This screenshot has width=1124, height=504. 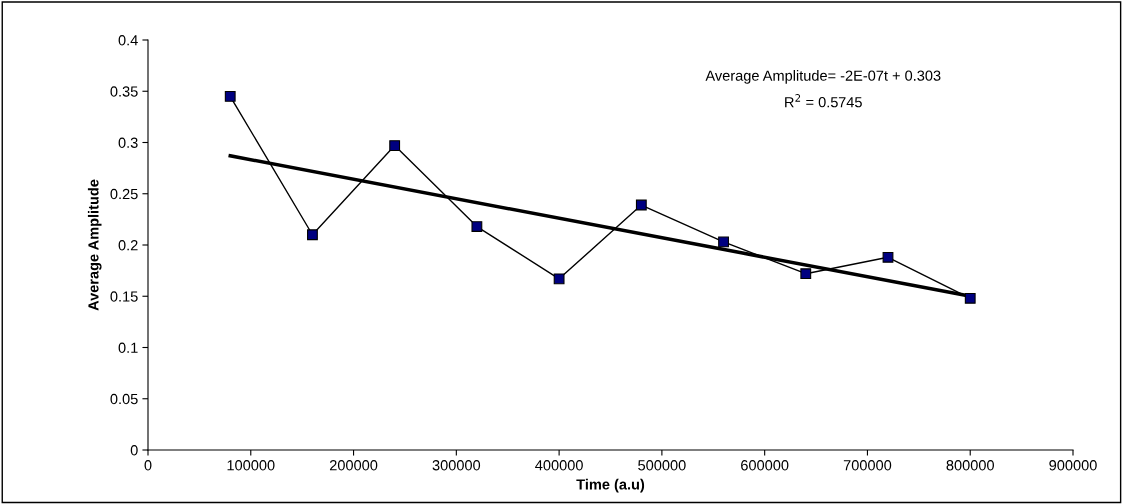 What do you see at coordinates (128, 40) in the screenshot?
I see `y-tick-label: 0.4` at bounding box center [128, 40].